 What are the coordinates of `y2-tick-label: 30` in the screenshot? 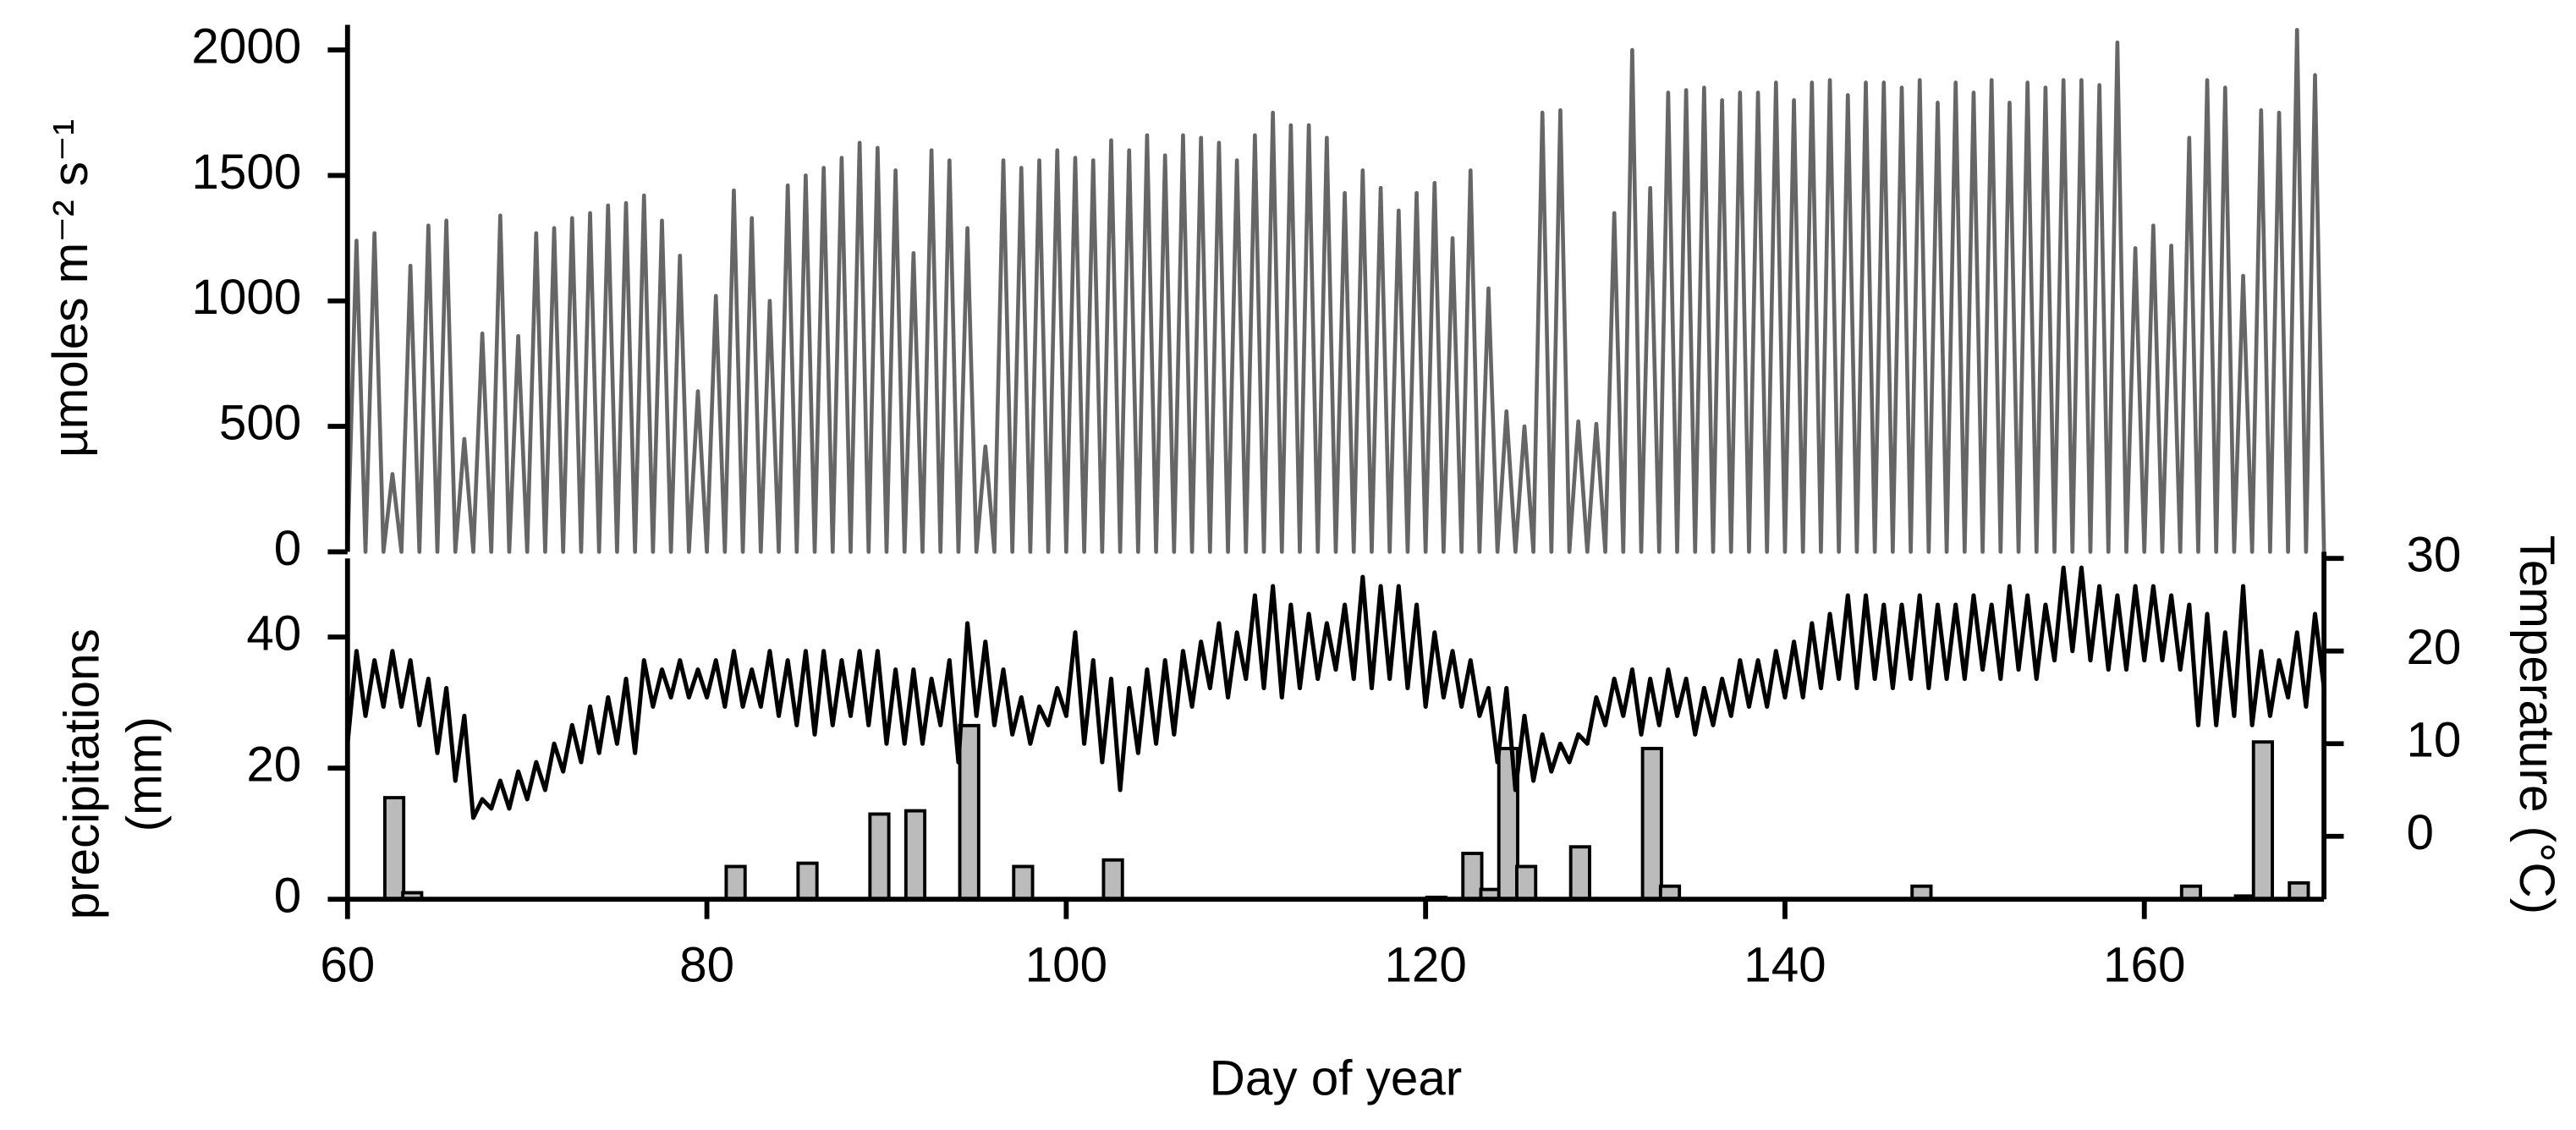 It's located at (2434, 555).